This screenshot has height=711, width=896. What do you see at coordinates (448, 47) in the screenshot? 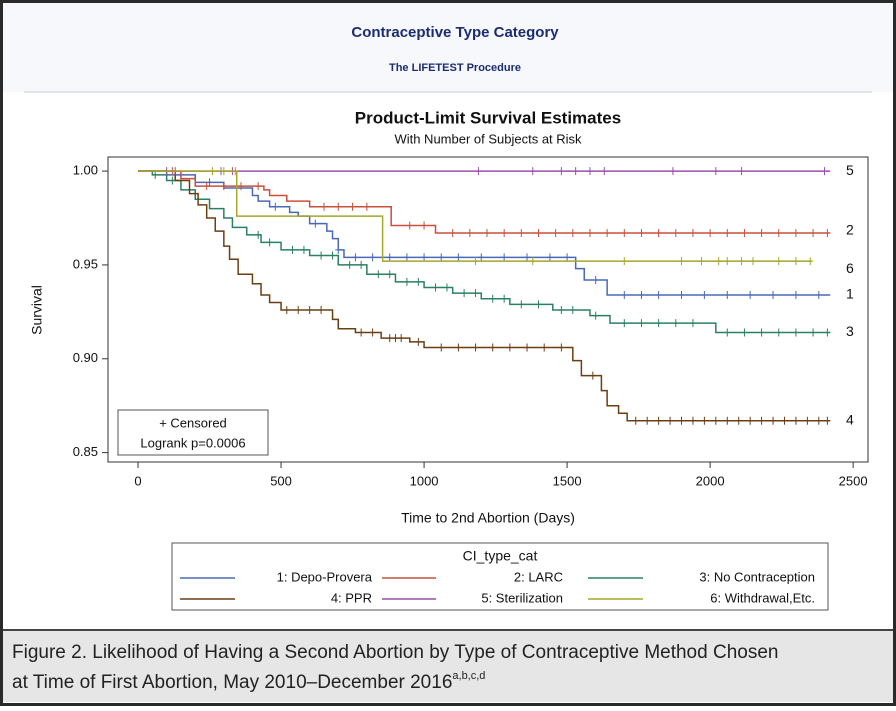
I see `header-band` at bounding box center [448, 47].